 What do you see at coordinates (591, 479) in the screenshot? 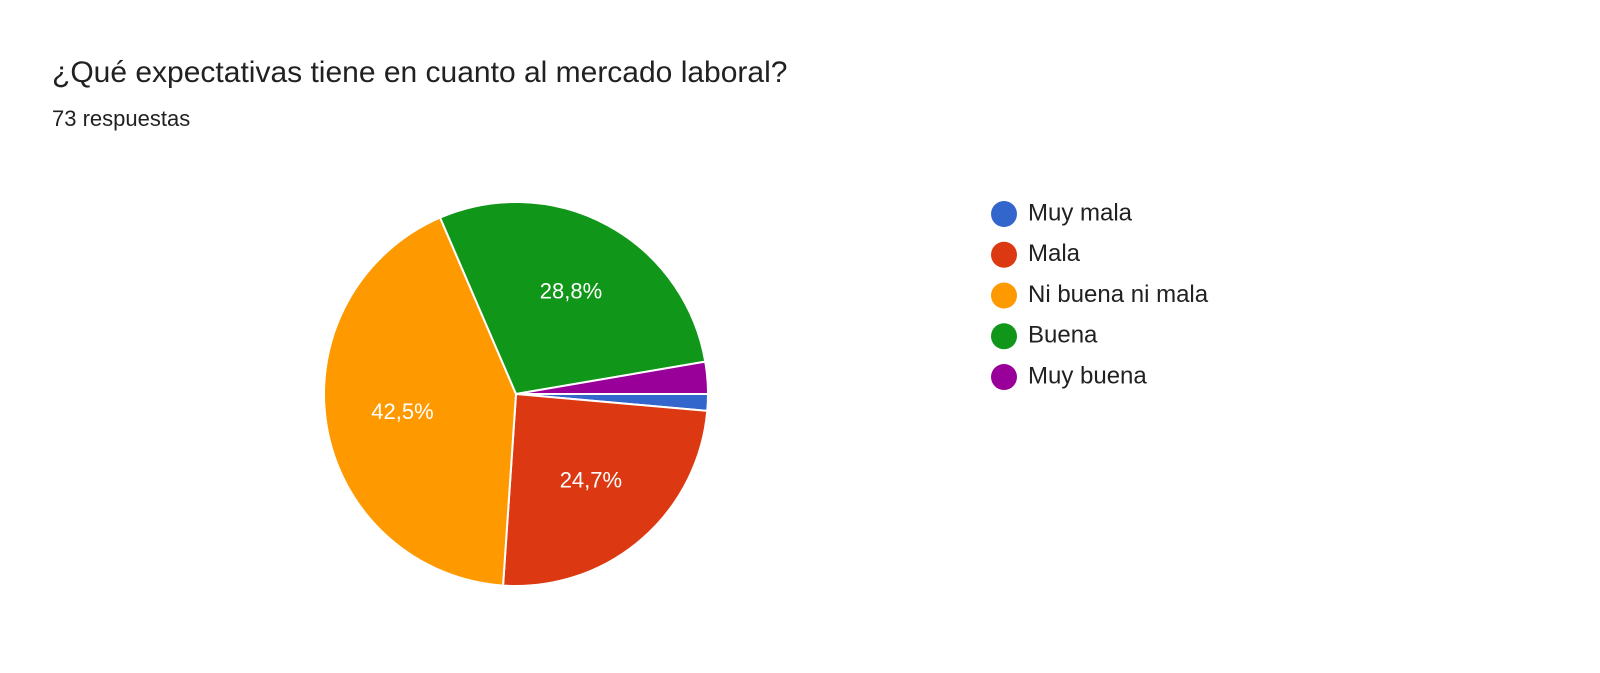
I see `slice-label: 24,7%` at bounding box center [591, 479].